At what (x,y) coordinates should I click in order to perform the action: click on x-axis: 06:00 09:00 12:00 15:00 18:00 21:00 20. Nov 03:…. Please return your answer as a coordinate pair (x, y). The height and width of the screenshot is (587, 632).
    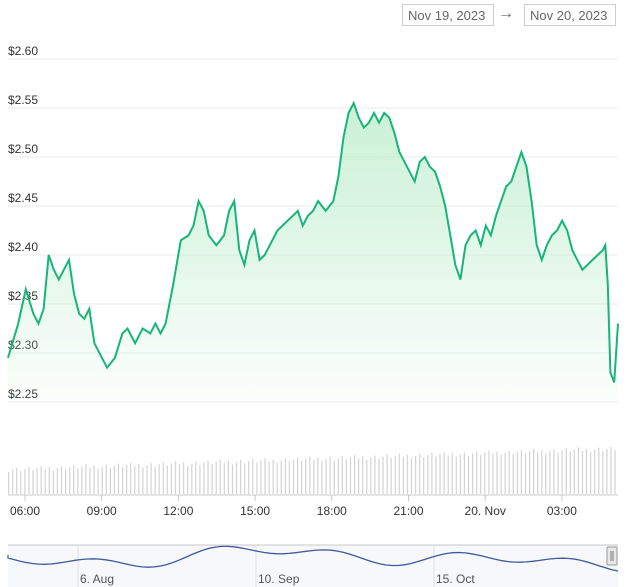
    Looking at the image, I should click on (293, 506).